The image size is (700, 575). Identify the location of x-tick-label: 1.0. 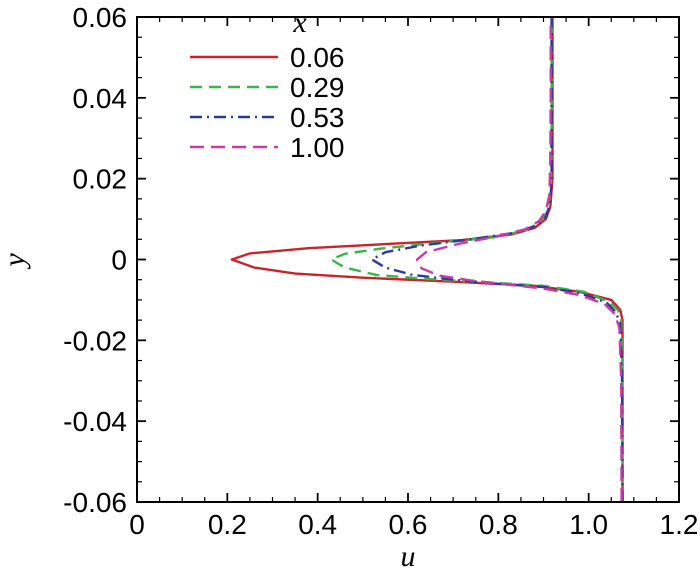
(588, 524).